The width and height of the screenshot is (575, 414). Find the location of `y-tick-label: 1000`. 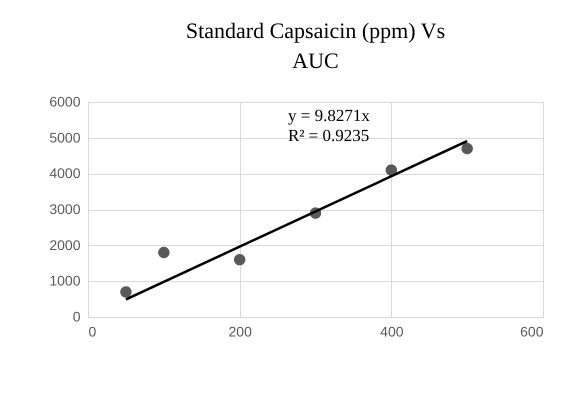

y-tick-label: 1000 is located at coordinates (65, 280).